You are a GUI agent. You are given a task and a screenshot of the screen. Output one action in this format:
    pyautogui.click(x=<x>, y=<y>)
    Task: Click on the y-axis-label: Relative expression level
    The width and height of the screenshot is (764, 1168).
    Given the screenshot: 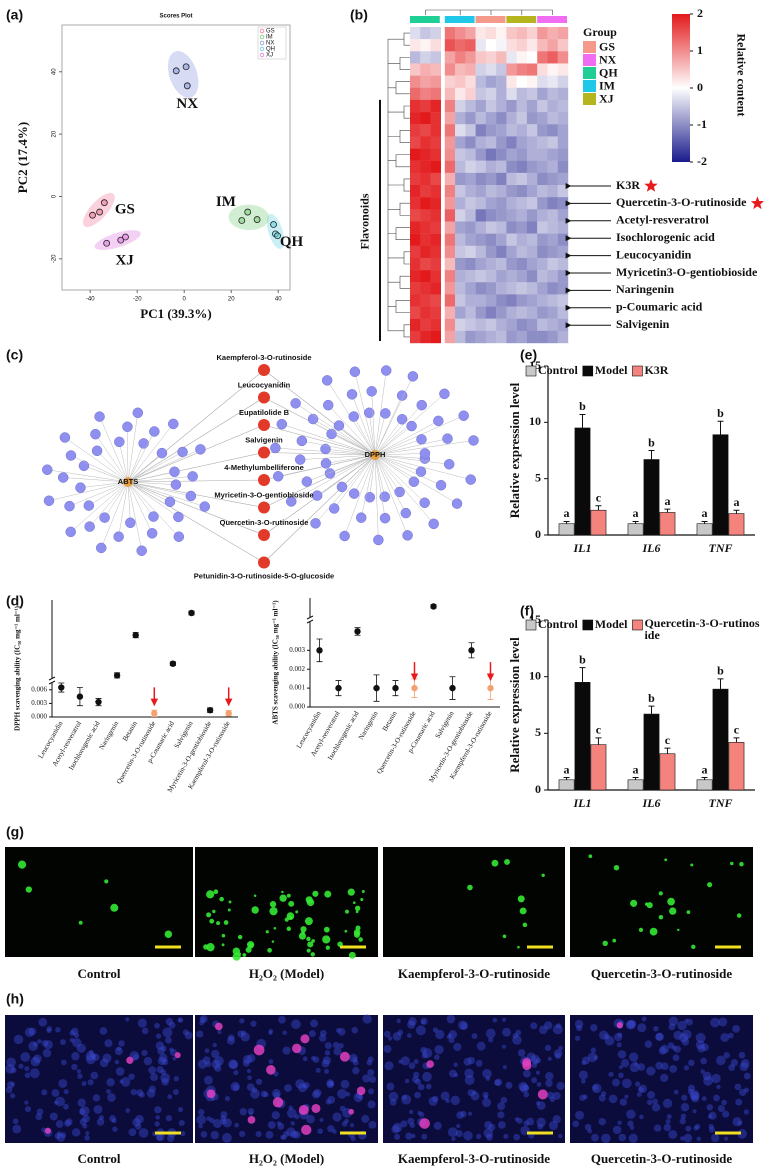 What is the action you would take?
    pyautogui.click(x=514, y=705)
    